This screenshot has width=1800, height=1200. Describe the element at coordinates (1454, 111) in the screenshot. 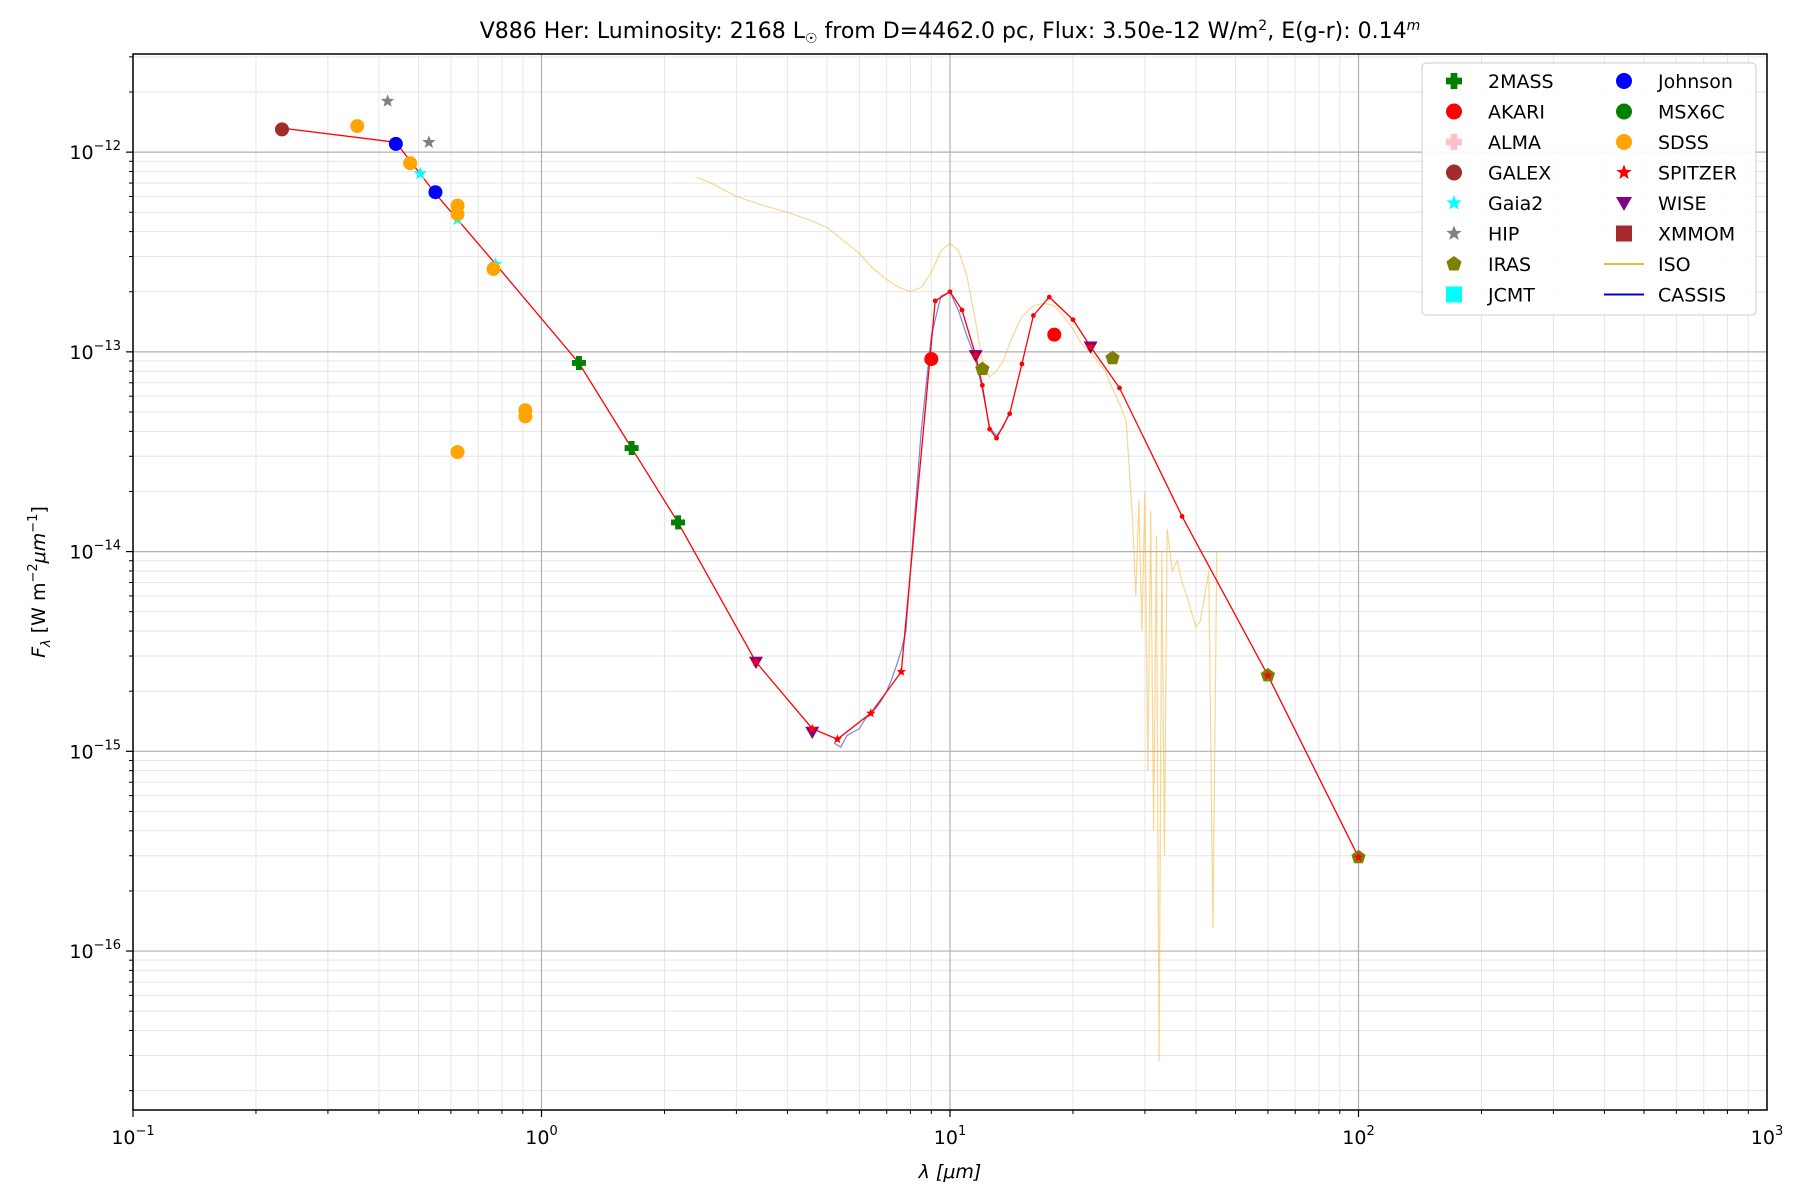

I see `legend-marker-akari` at that location.